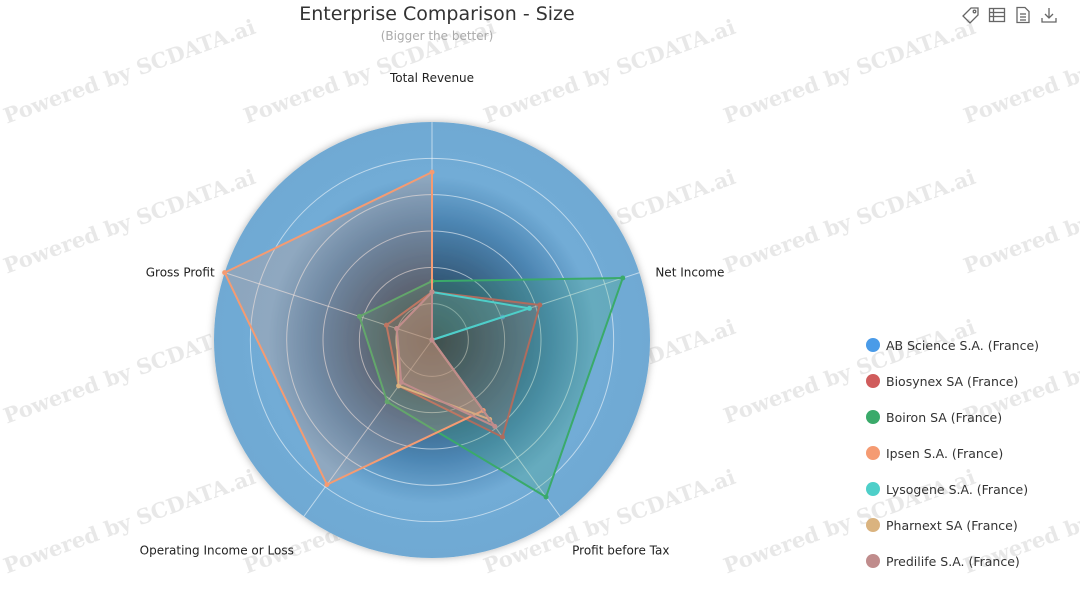 The width and height of the screenshot is (1080, 600). I want to click on legend-label: AB Science S.A. (France), so click(963, 345).